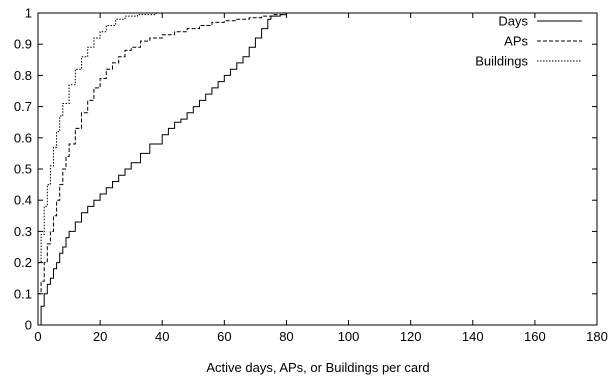  I want to click on y-tick-label: 0.9, so click(23, 44).